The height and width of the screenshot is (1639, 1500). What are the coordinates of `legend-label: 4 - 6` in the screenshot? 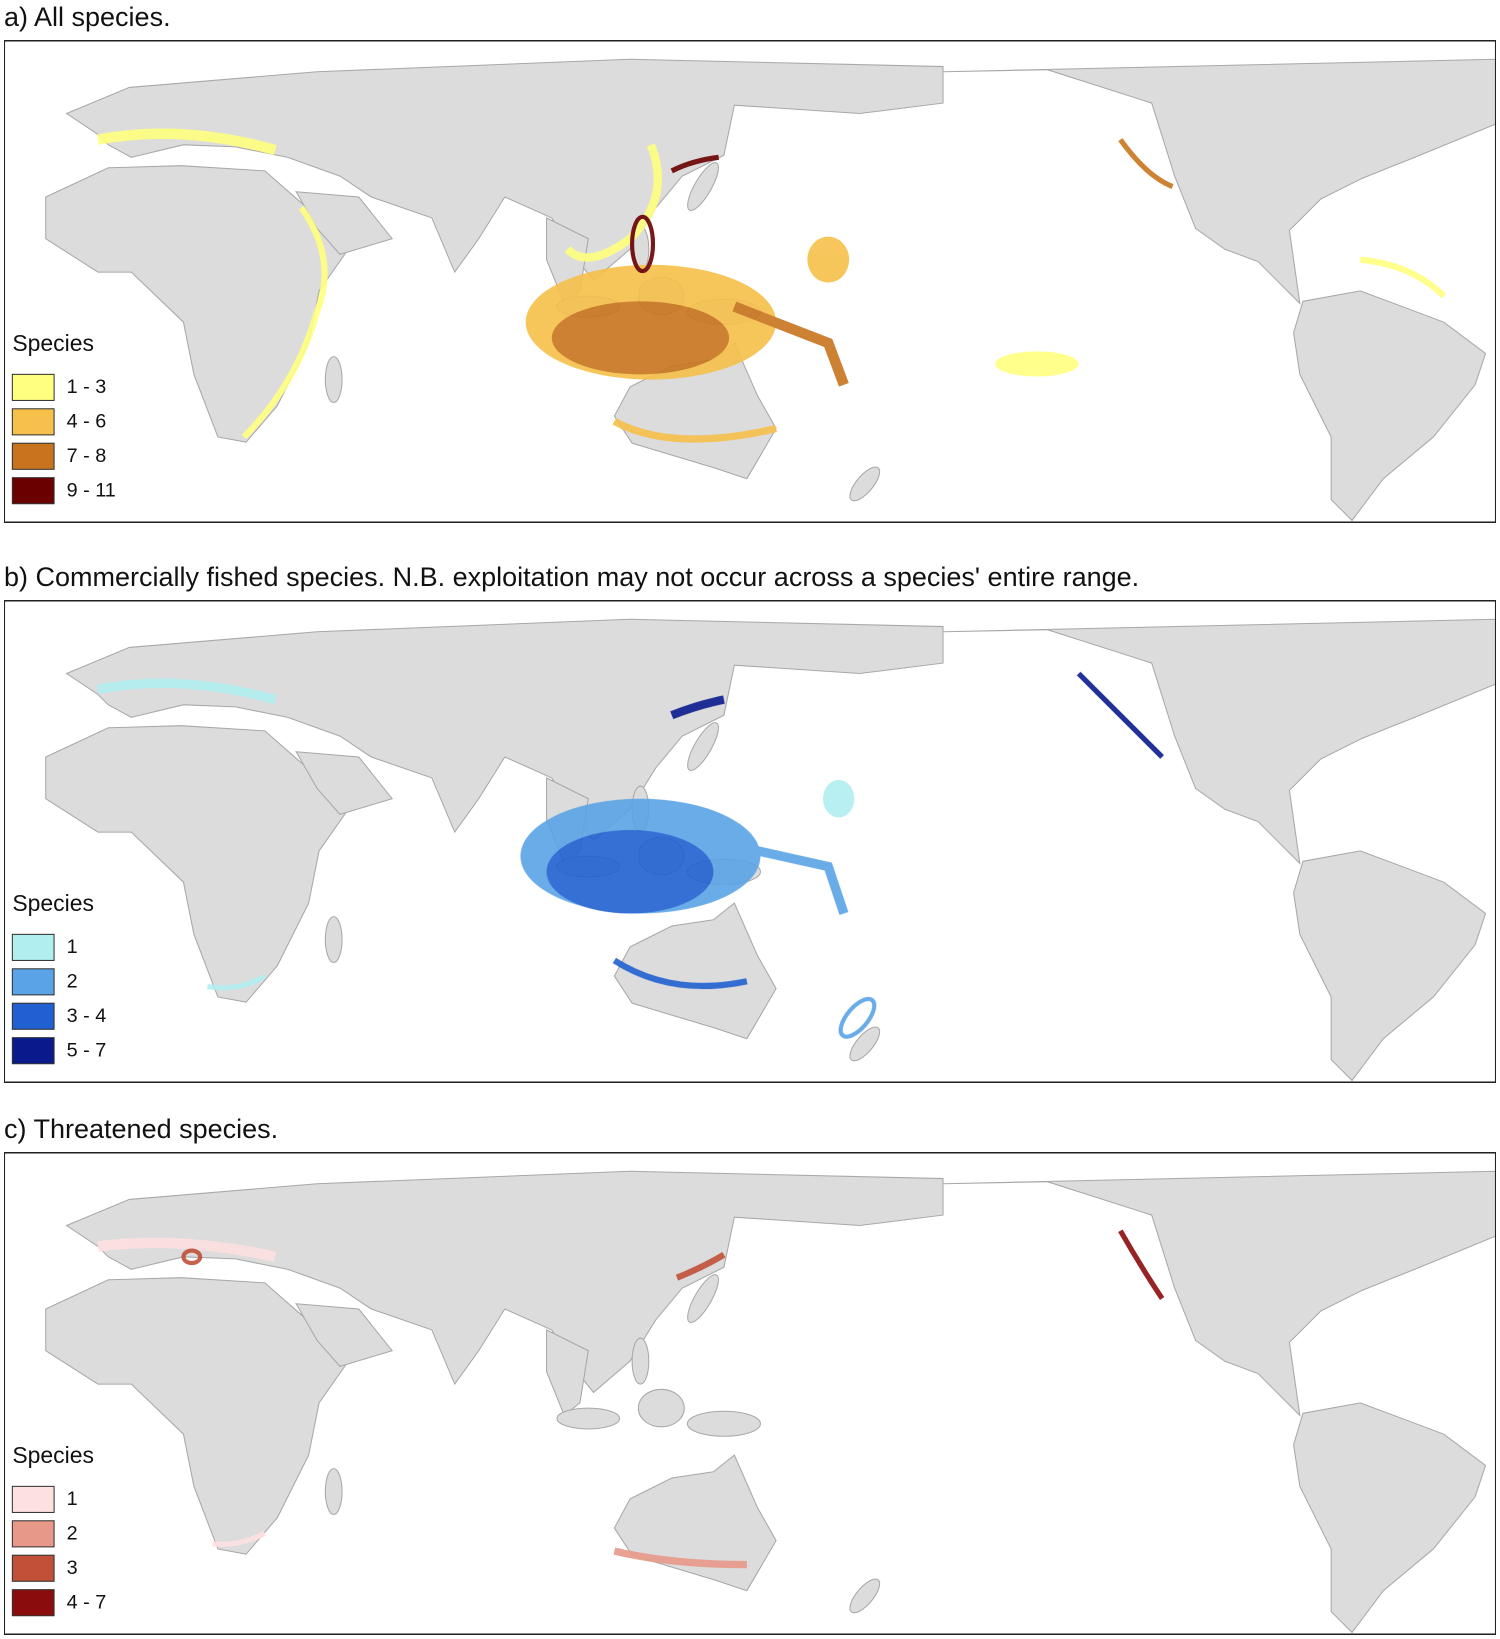 It's located at (87, 422).